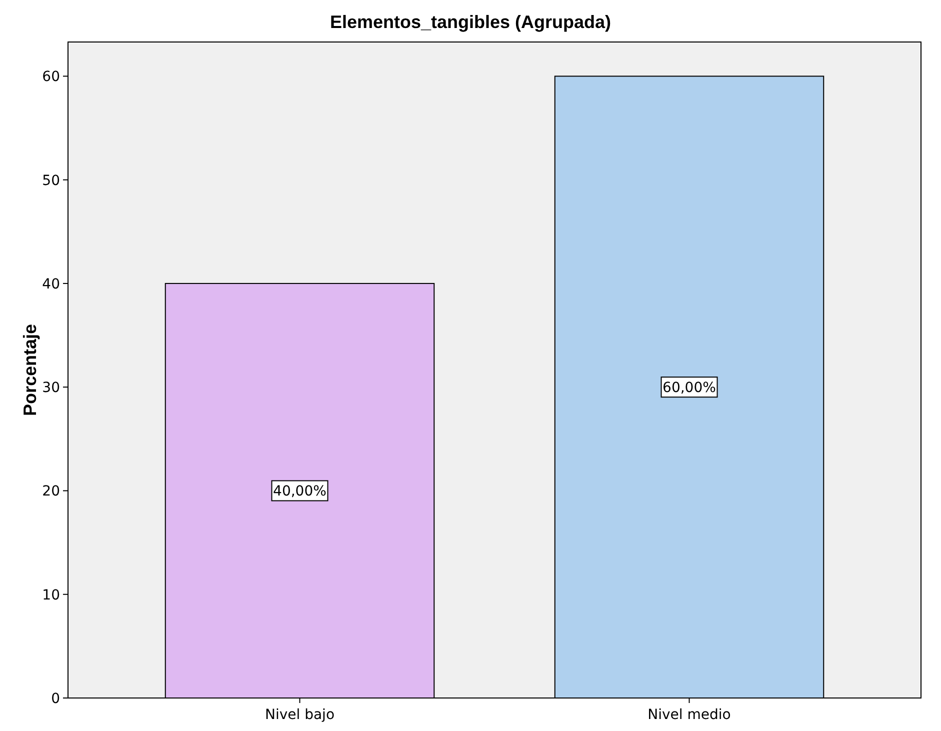 This screenshot has height=731, width=941. Describe the element at coordinates (51, 180) in the screenshot. I see `y-tick-label: 50` at that location.